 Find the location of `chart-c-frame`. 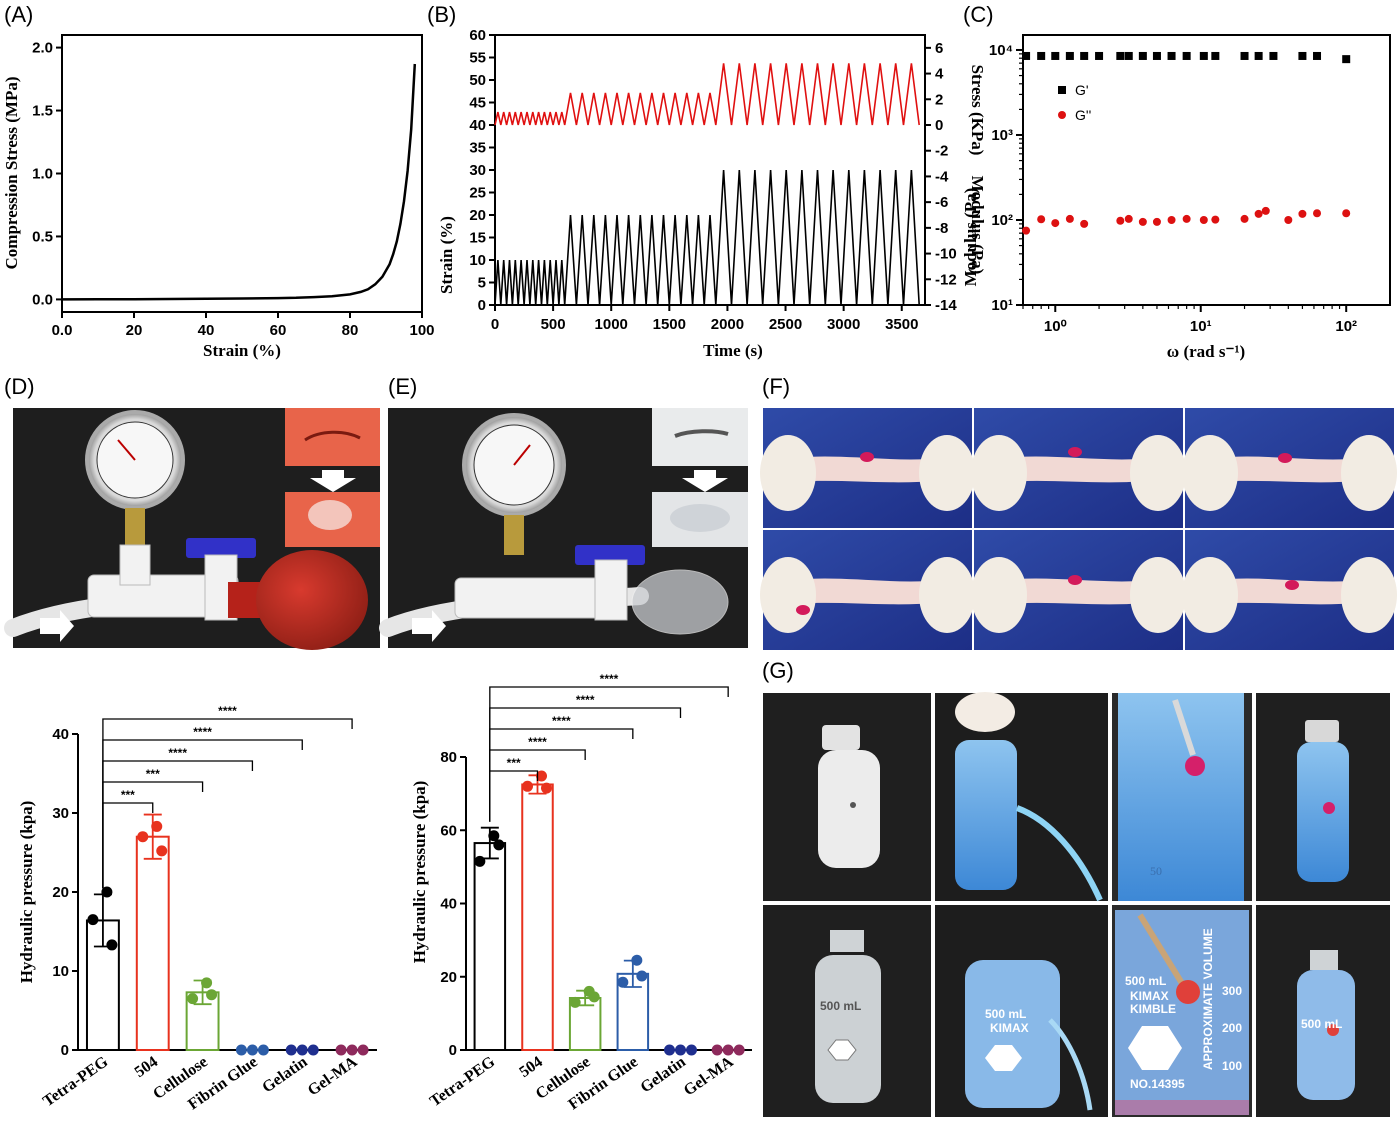

chart-c-frame is located at coordinates (1206, 170).